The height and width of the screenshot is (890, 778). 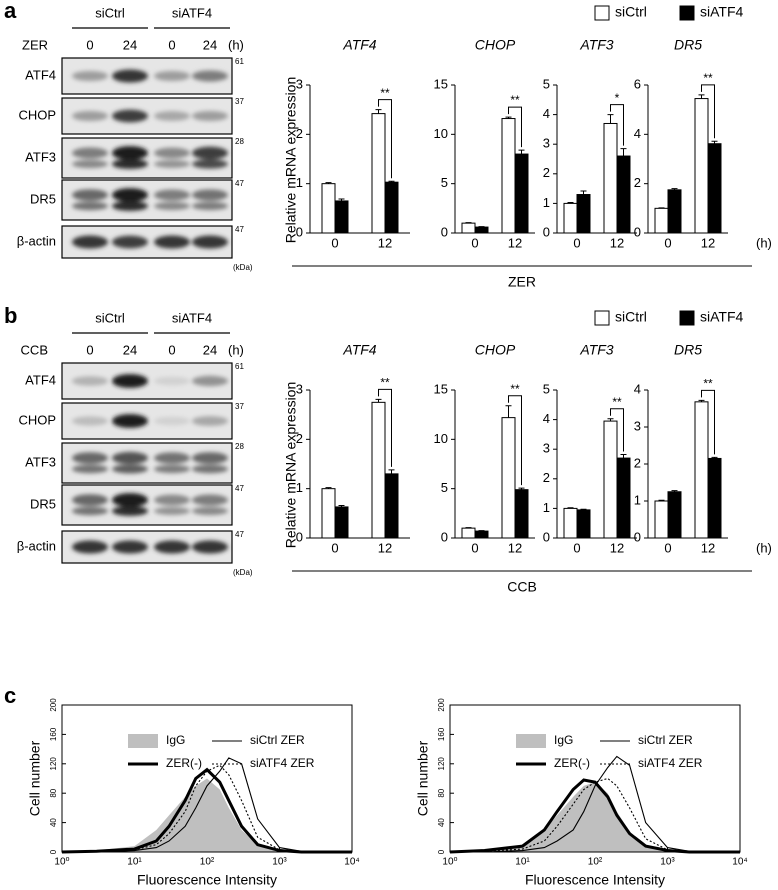 What do you see at coordinates (596, 350) in the screenshot?
I see `chart-title: ATF3` at bounding box center [596, 350].